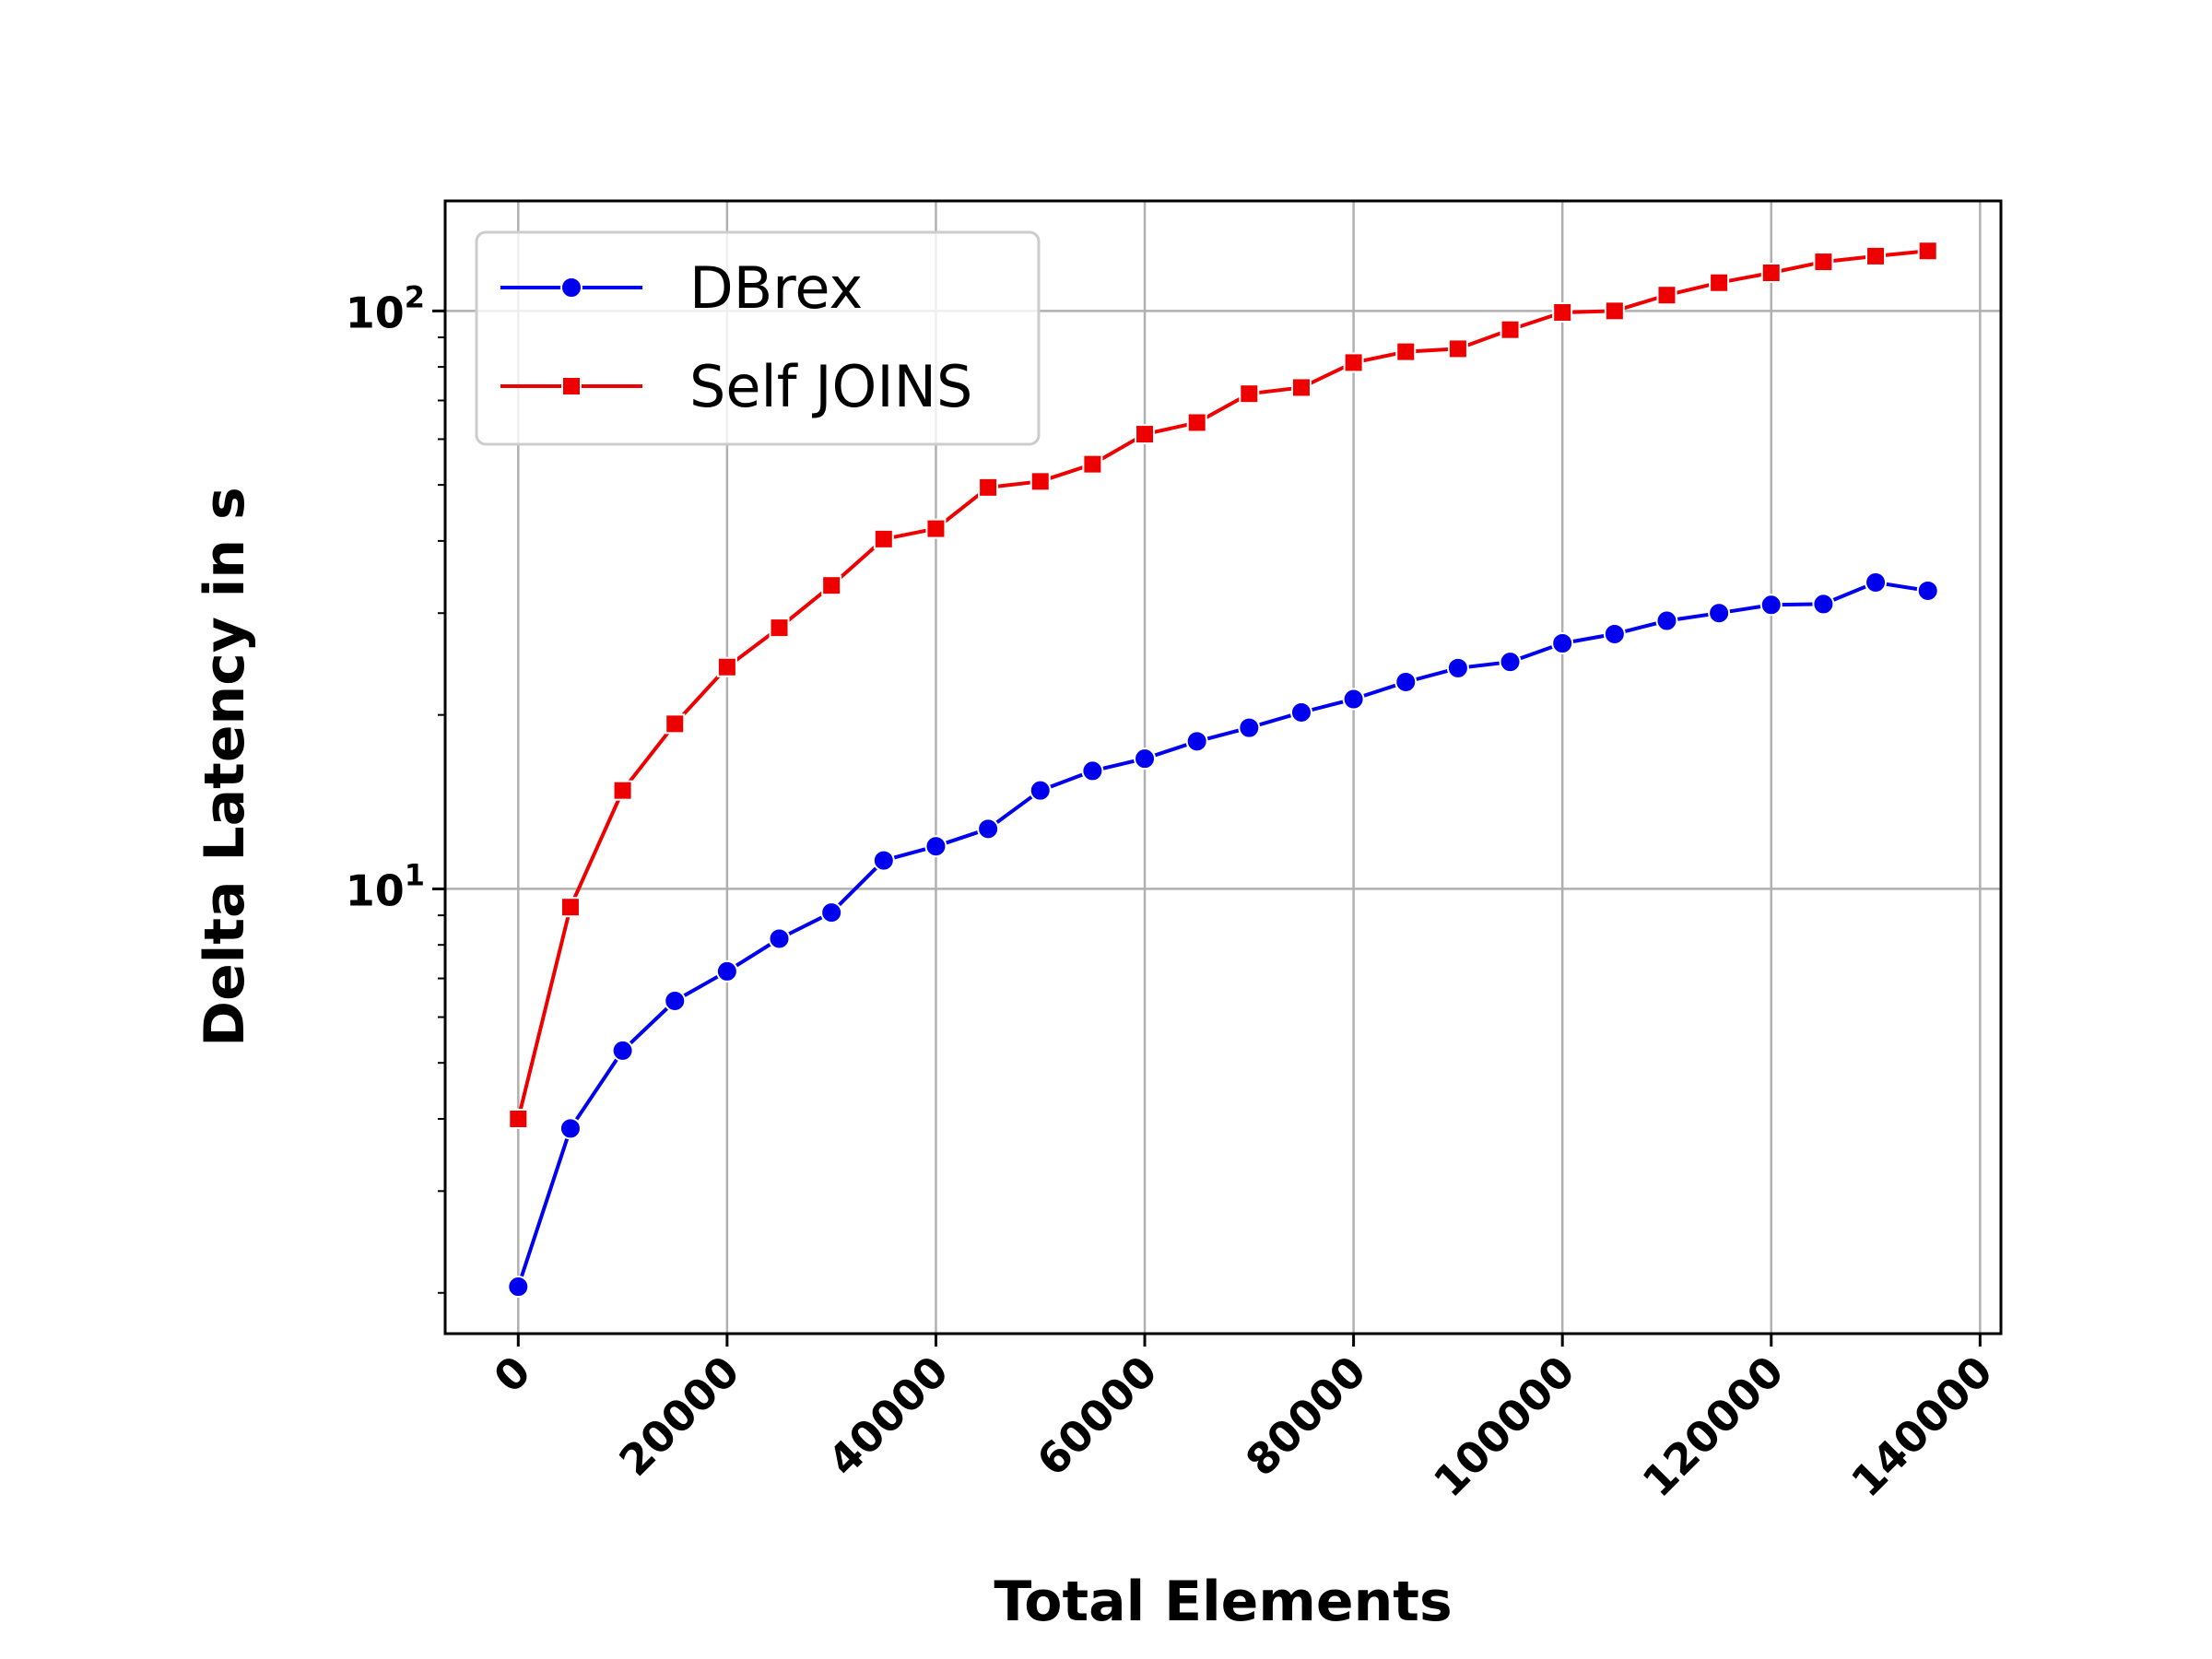  Describe the element at coordinates (385, 886) in the screenshot. I see `y-tick-label: 101` at that location.